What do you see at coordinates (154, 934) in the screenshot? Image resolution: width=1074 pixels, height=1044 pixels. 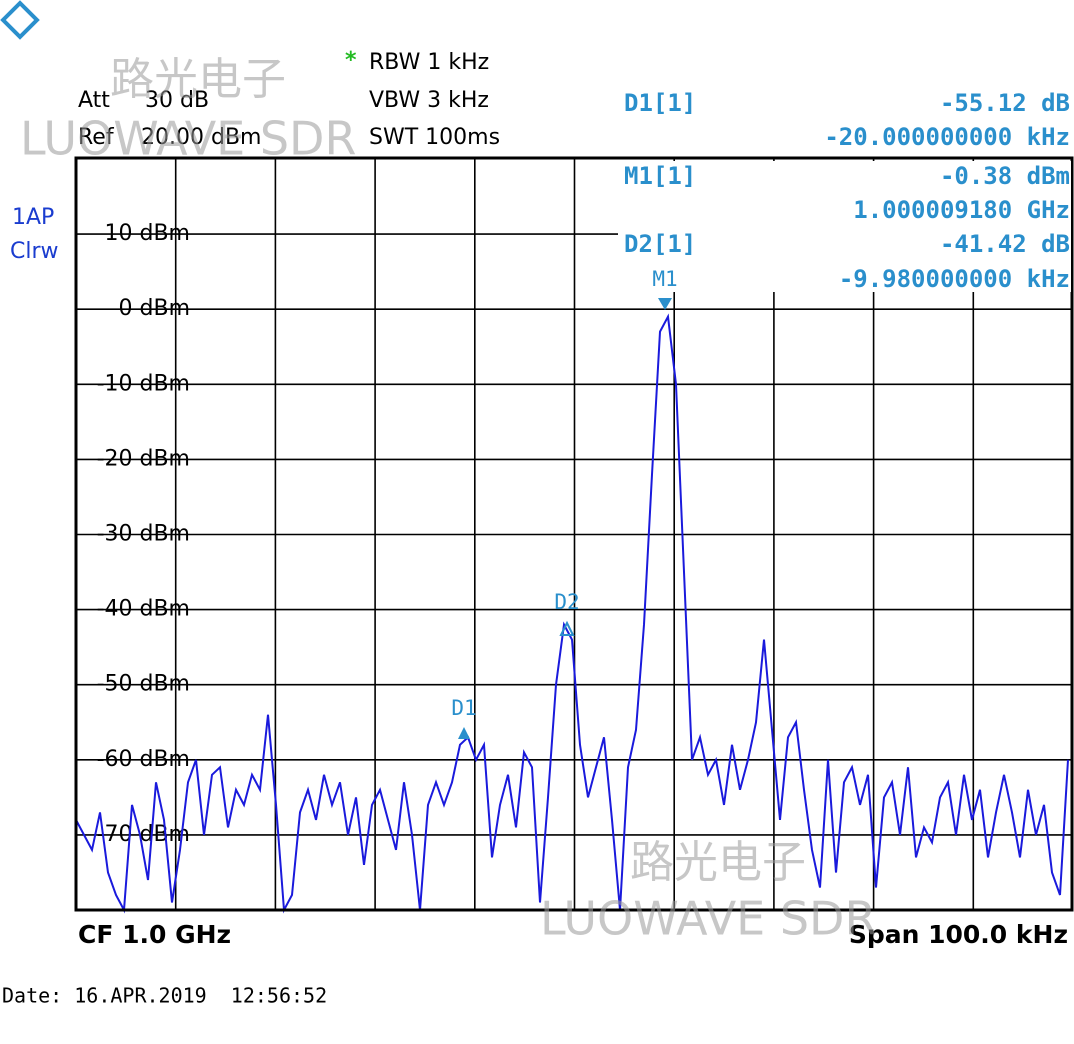 I see `center-frequency: CF 1.0 GHz` at bounding box center [154, 934].